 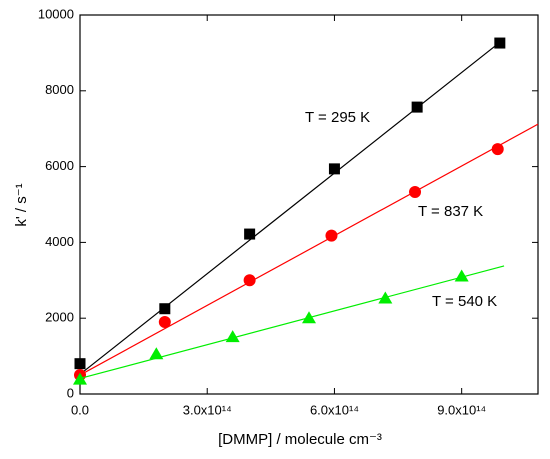 What do you see at coordinates (464, 301) in the screenshot?
I see `annotation: T = 540 K` at bounding box center [464, 301].